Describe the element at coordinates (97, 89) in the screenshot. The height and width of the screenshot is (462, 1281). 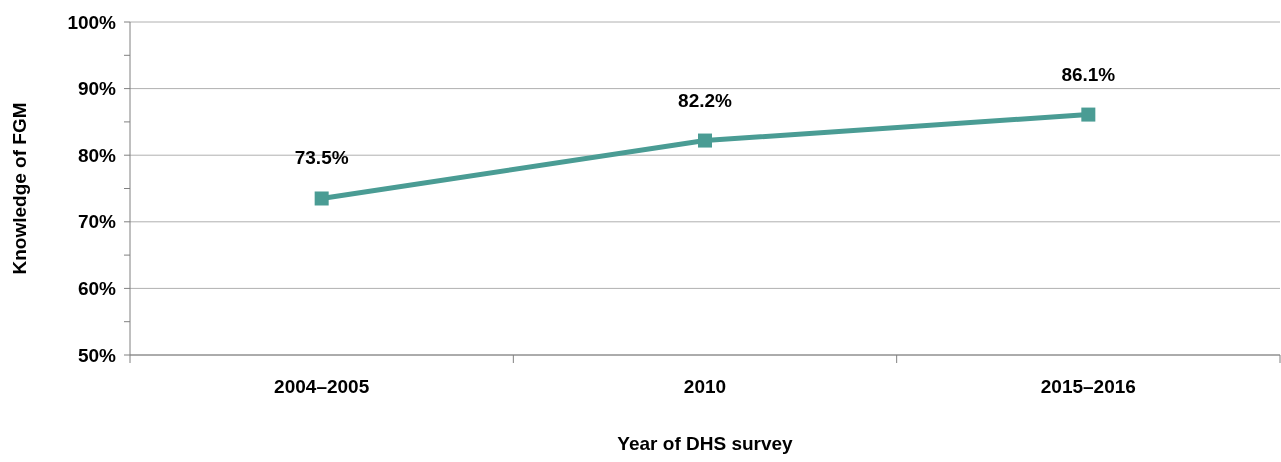
I see `y-tick-label: 90%` at that location.